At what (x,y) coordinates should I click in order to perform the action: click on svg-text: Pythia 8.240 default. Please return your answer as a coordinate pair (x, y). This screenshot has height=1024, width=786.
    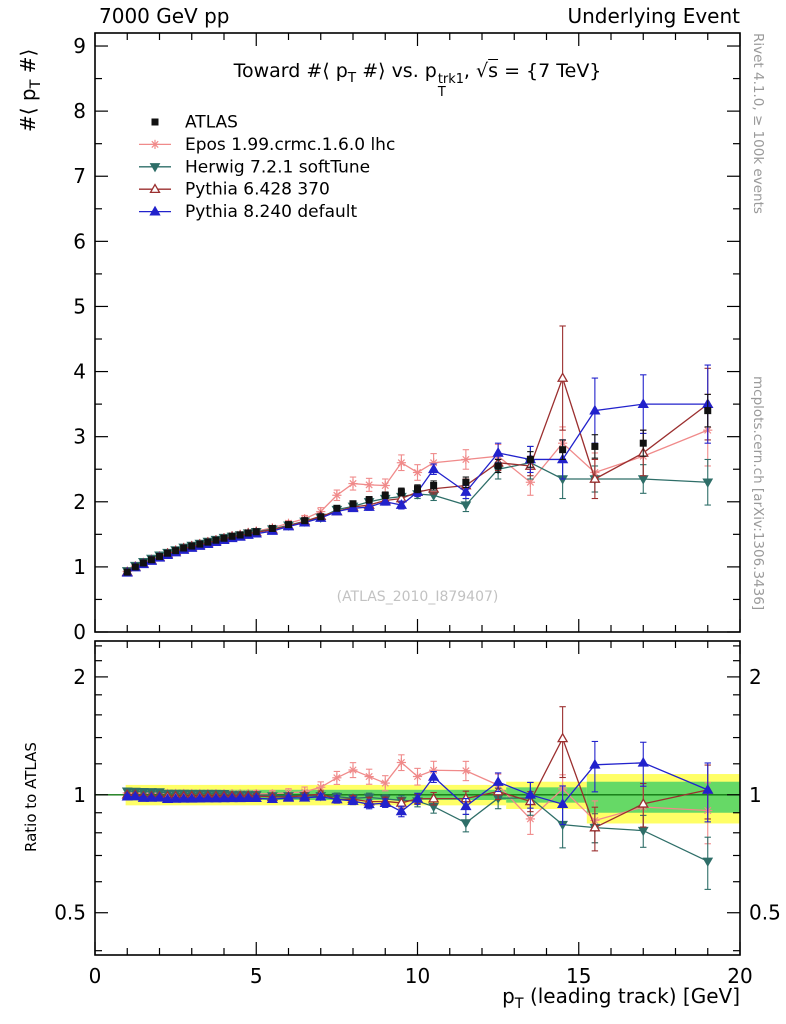
    Looking at the image, I should click on (271, 212).